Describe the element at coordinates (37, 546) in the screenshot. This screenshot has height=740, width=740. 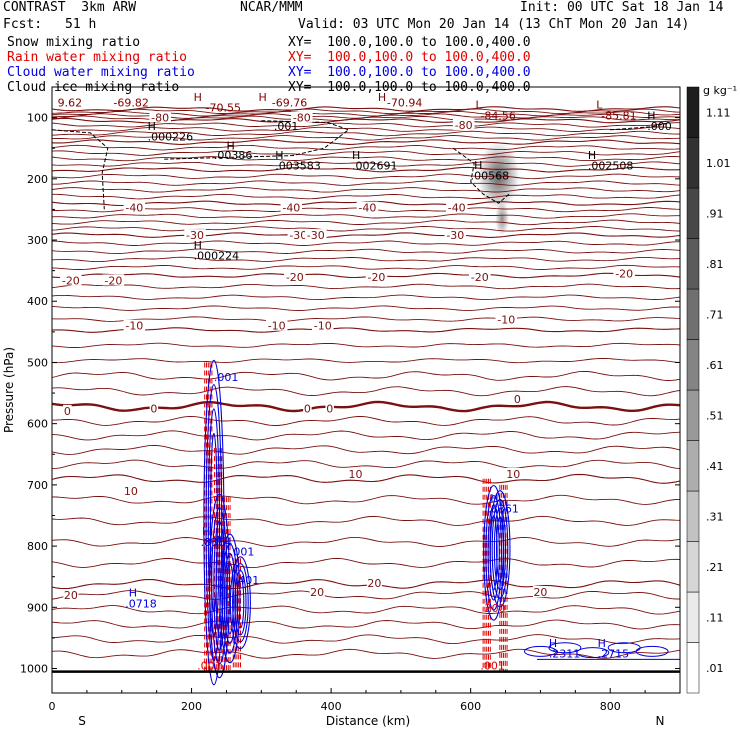
I see `y-tick-label: 800` at that location.